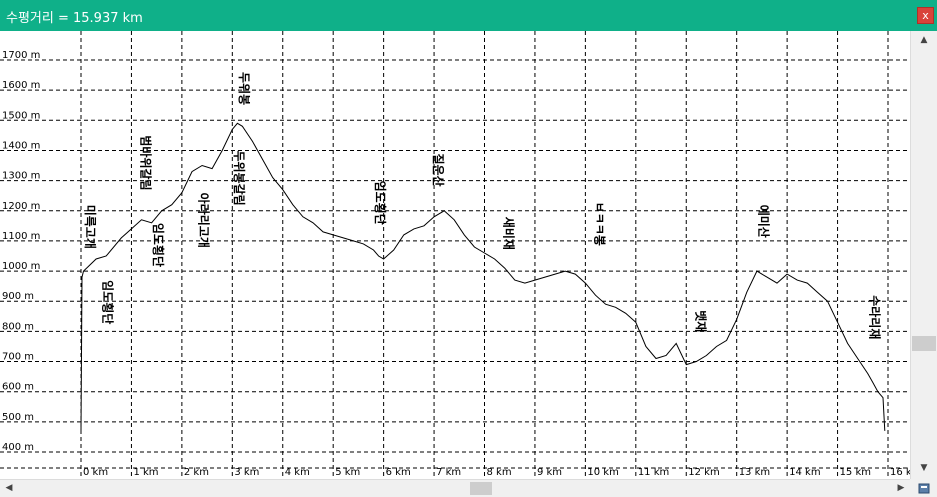 The image size is (937, 497). What do you see at coordinates (18, 296) in the screenshot?
I see `y-tick-label: 900 m` at bounding box center [18, 296].